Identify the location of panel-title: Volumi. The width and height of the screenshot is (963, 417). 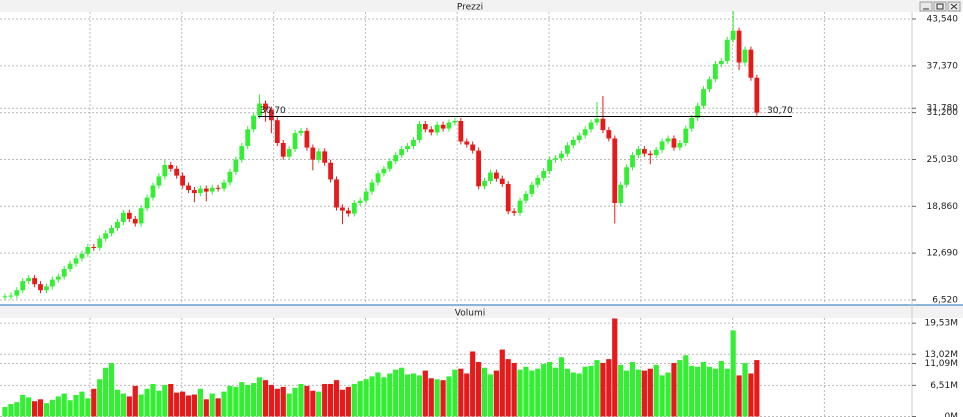
(470, 314).